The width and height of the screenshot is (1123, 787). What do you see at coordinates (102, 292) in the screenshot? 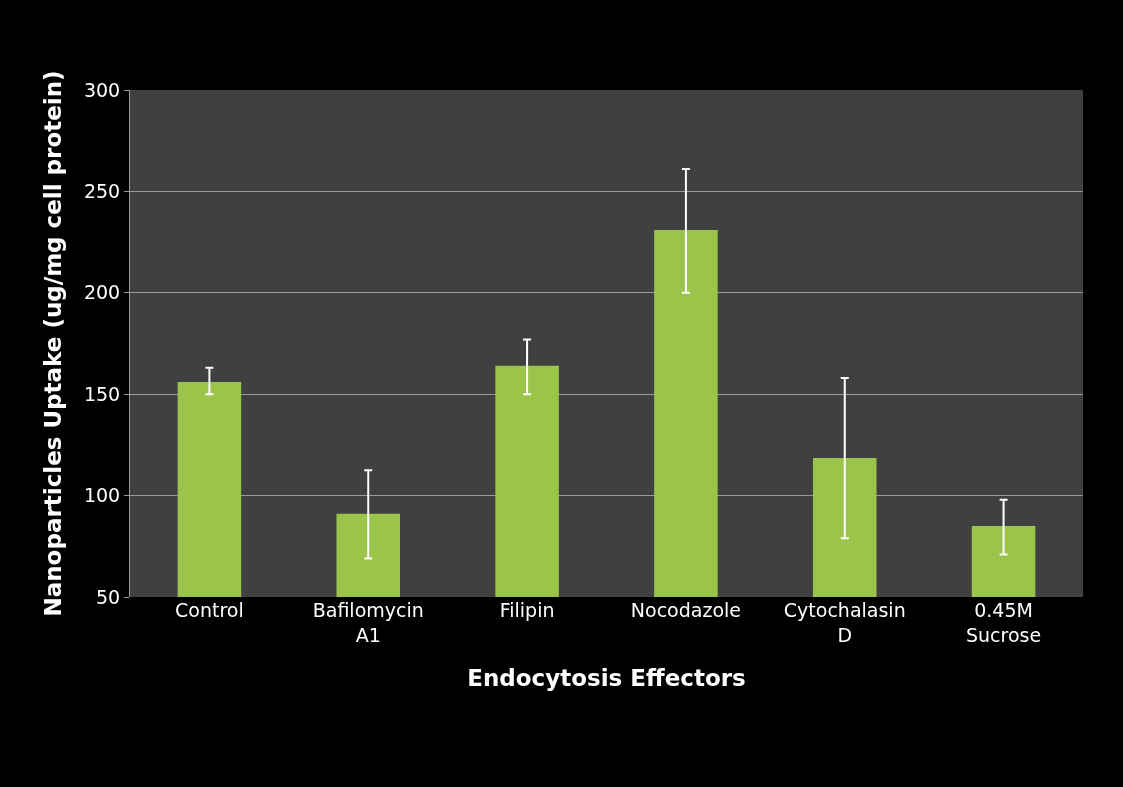
I see `y-tick-label: 200` at bounding box center [102, 292].